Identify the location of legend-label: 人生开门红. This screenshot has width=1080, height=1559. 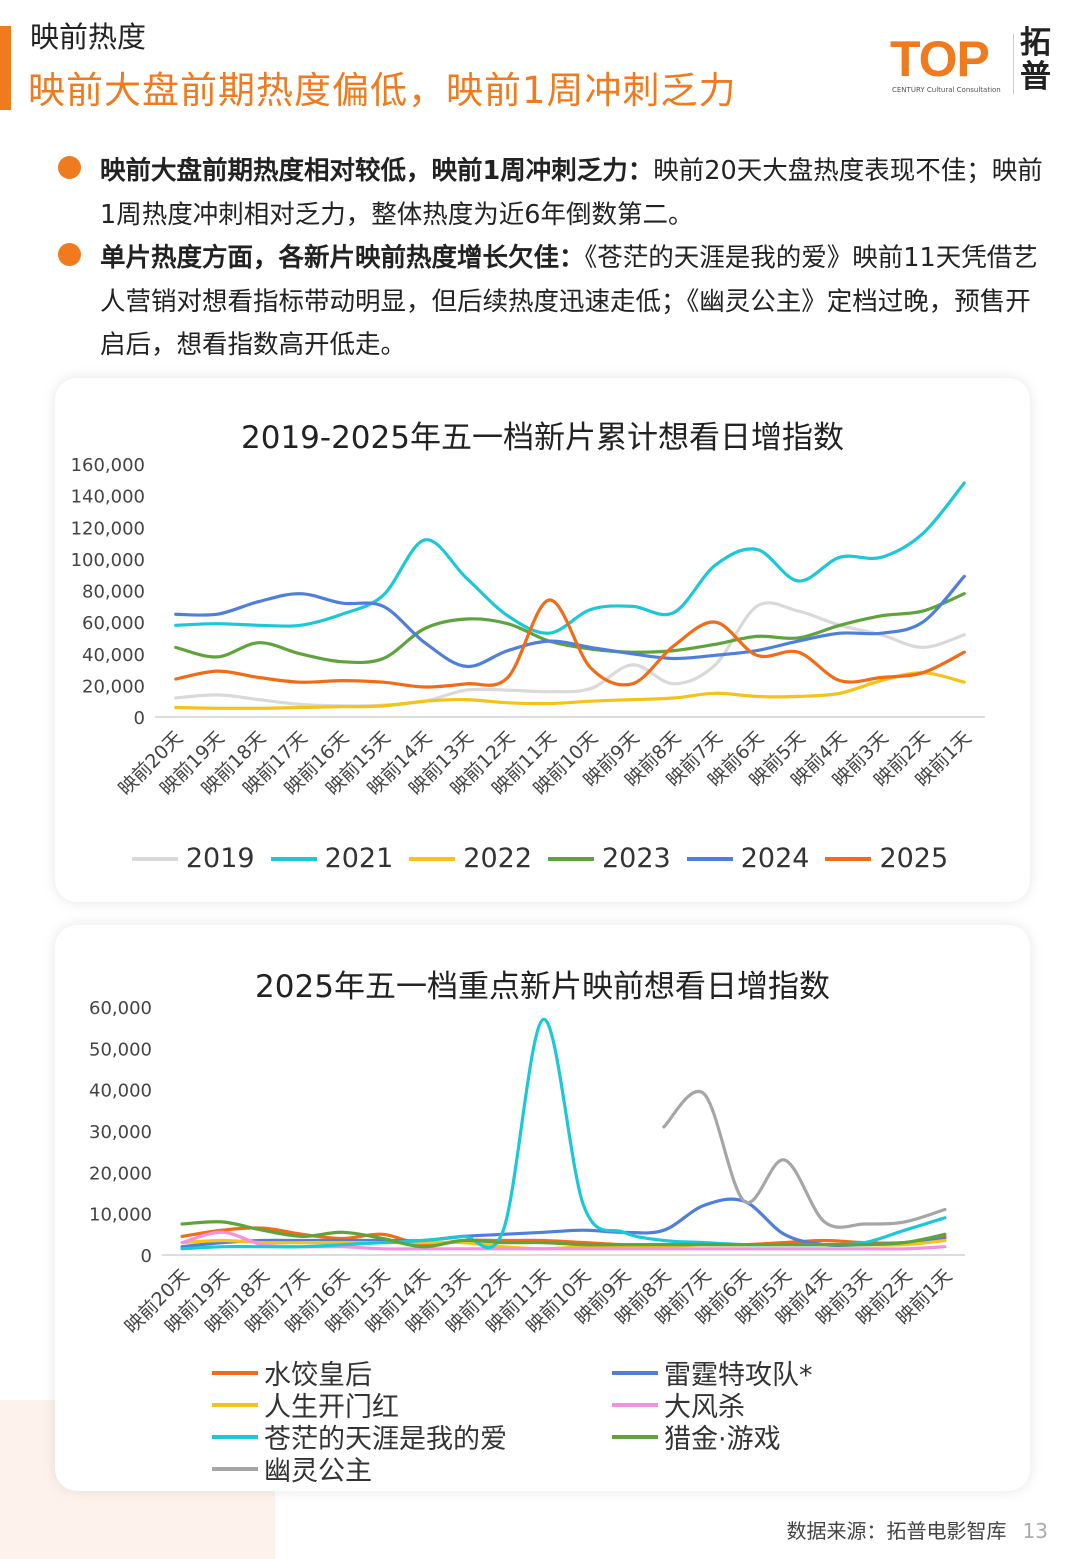
(331, 1407).